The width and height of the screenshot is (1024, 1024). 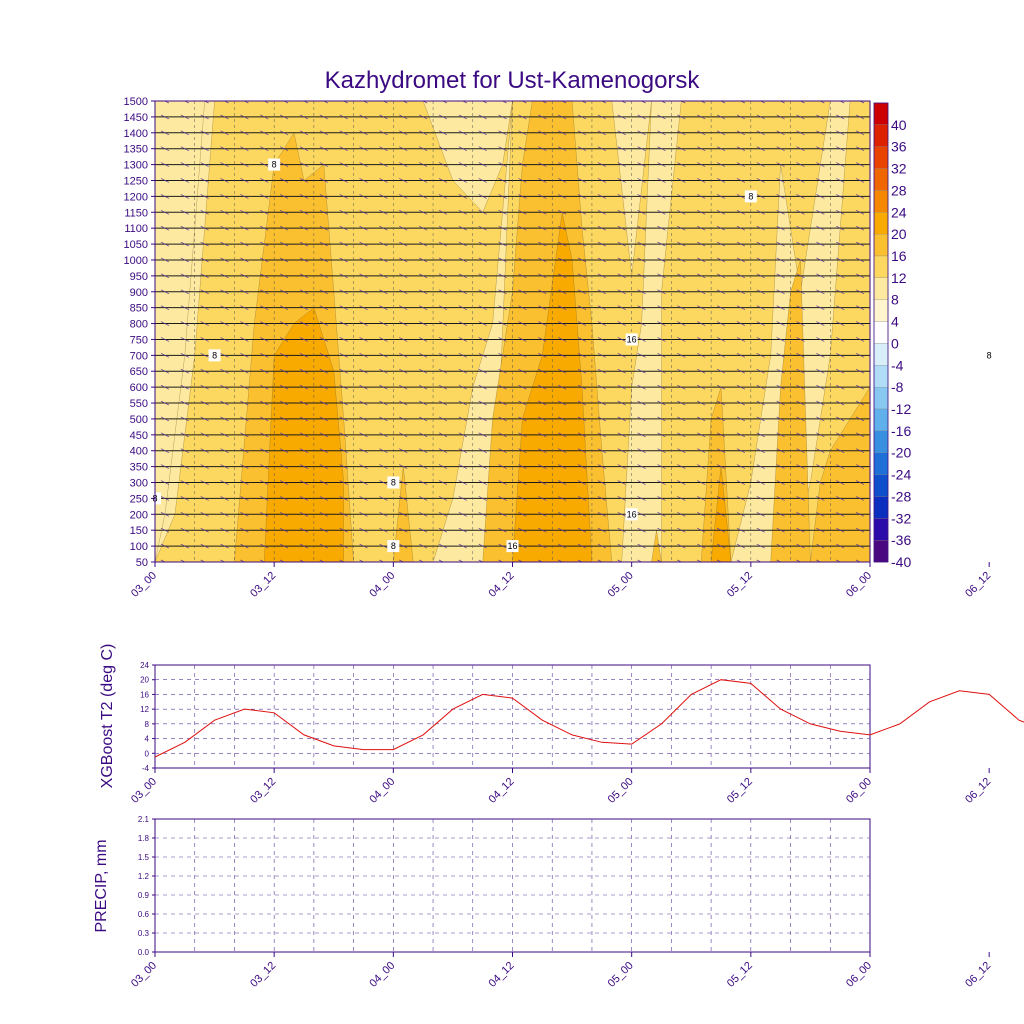 I want to click on t2-series, so click(x=589, y=718).